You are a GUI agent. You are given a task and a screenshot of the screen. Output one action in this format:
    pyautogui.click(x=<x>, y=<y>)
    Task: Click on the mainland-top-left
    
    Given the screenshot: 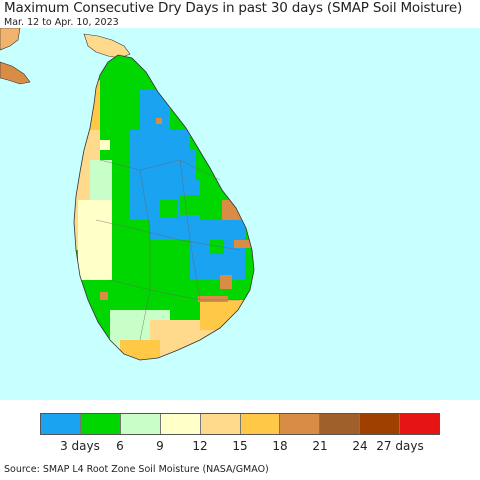 What is the action you would take?
    pyautogui.click(x=10, y=39)
    